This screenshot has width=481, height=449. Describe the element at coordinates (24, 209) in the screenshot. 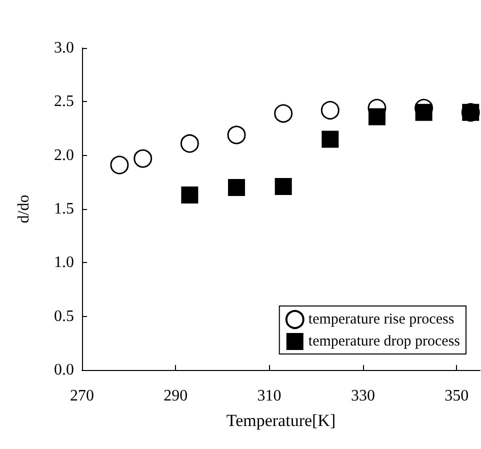

I see `y-axis-title: d/do` at that location.